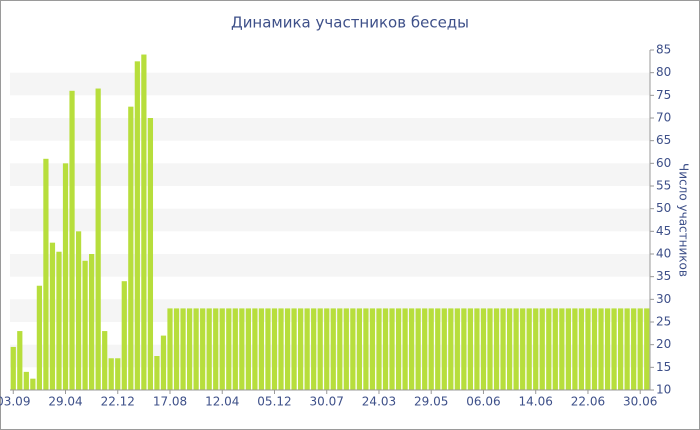 The height and width of the screenshot is (430, 700). I want to click on y-tick-label: 50, so click(663, 208).